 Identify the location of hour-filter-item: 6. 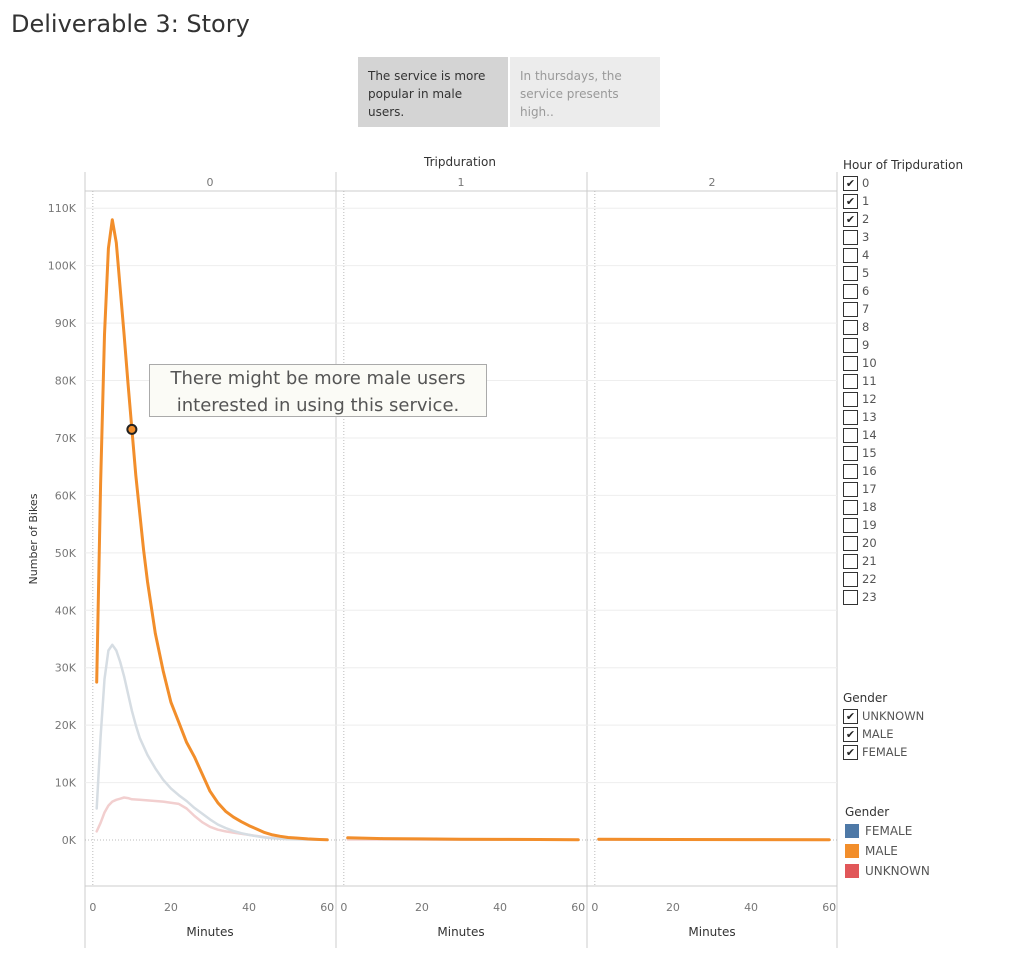
(903, 291).